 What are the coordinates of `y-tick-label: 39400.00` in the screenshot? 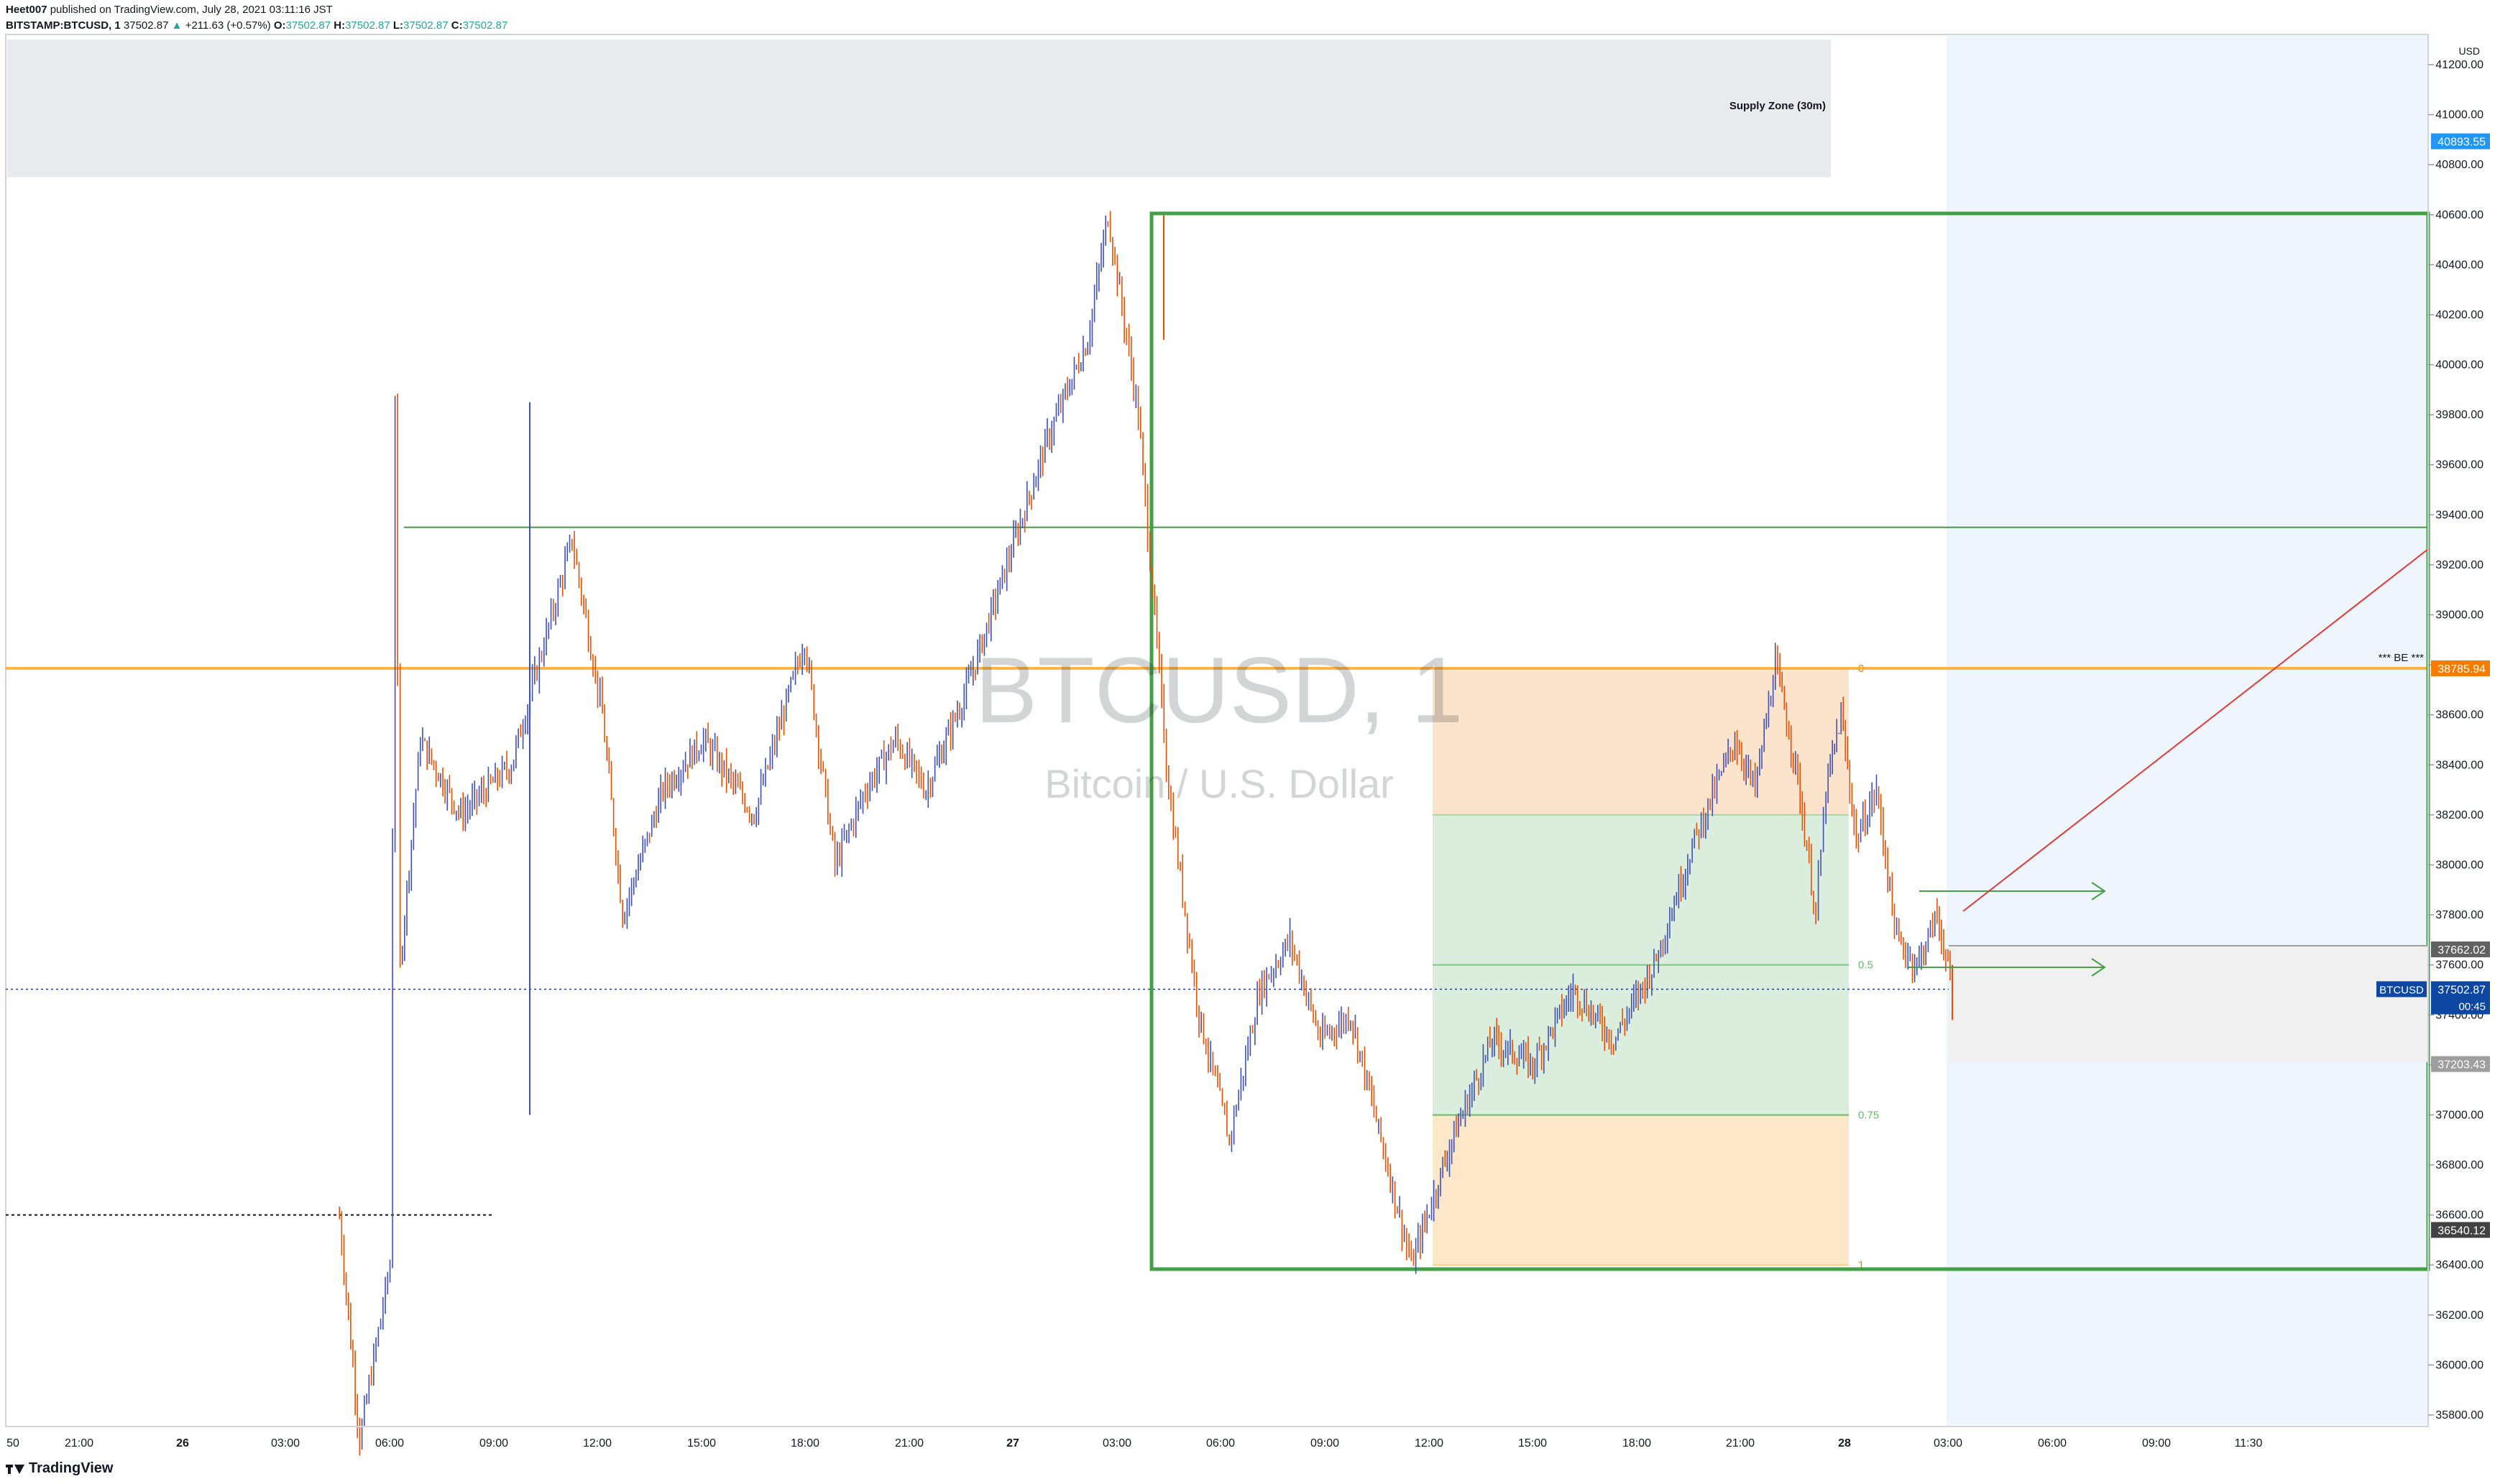 It's located at (2459, 515).